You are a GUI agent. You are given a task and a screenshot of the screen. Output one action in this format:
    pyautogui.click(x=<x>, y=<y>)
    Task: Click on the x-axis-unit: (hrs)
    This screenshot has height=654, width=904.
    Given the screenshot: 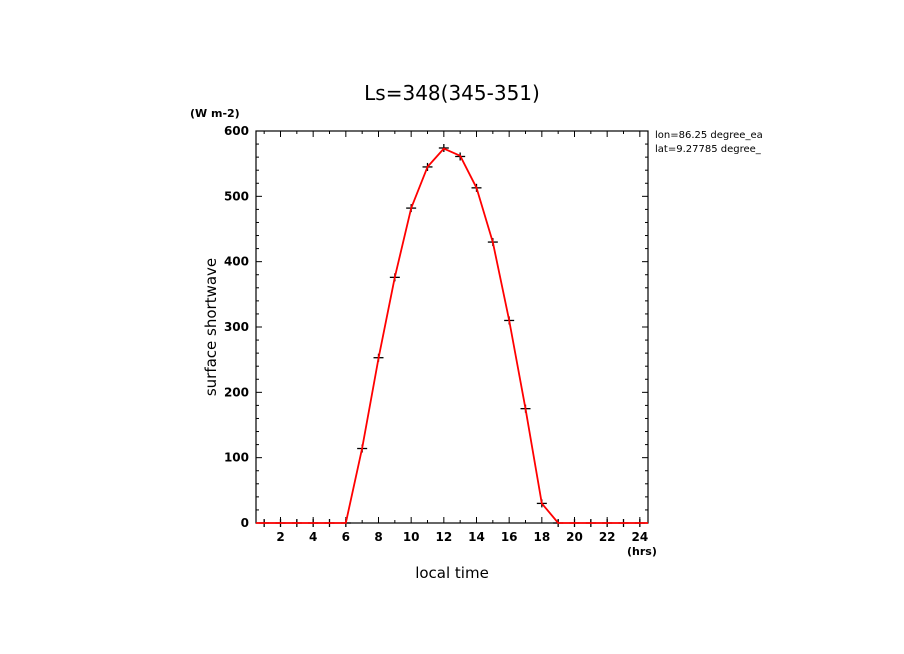 What is the action you would take?
    pyautogui.click(x=642, y=551)
    